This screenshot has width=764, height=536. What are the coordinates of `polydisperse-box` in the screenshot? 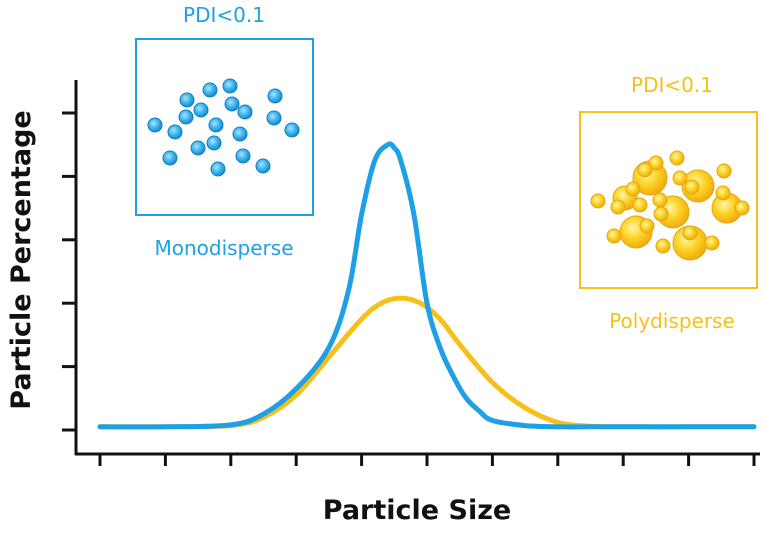 It's located at (668, 200).